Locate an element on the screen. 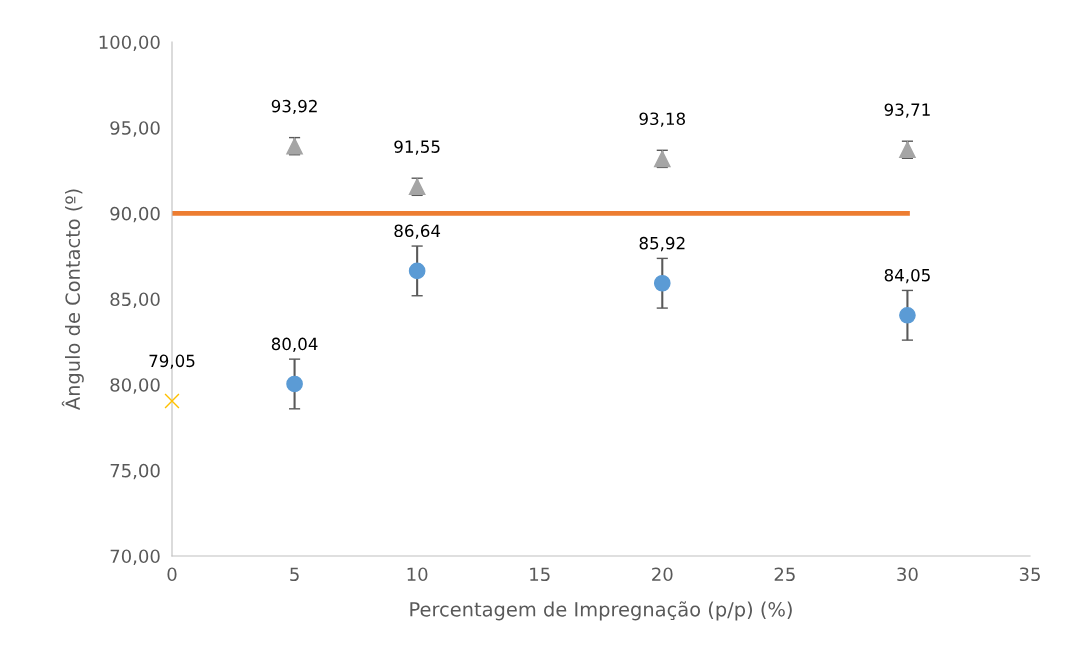 Image resolution: width=1081 pixels, height=666 pixels. y-tick-label: 75,00 is located at coordinates (135, 471).